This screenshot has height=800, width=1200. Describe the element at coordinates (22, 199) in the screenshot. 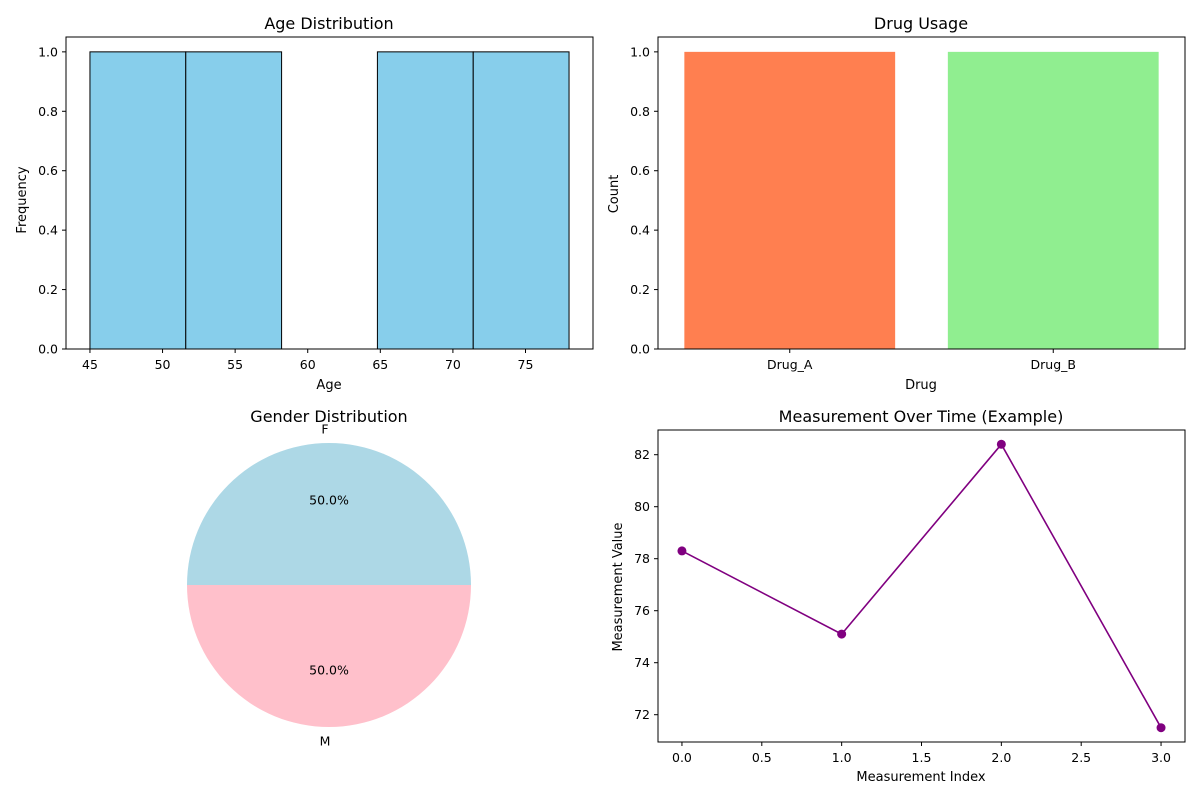

I see `y-axis-label: Frequency` at that location.